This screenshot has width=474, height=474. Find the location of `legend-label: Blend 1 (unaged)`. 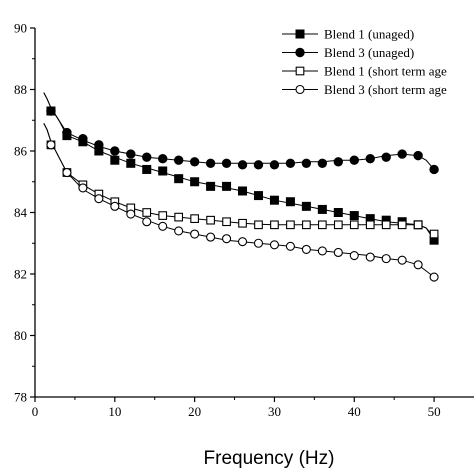

legend-label: Blend 1 (unaged) is located at coordinates (369, 34).